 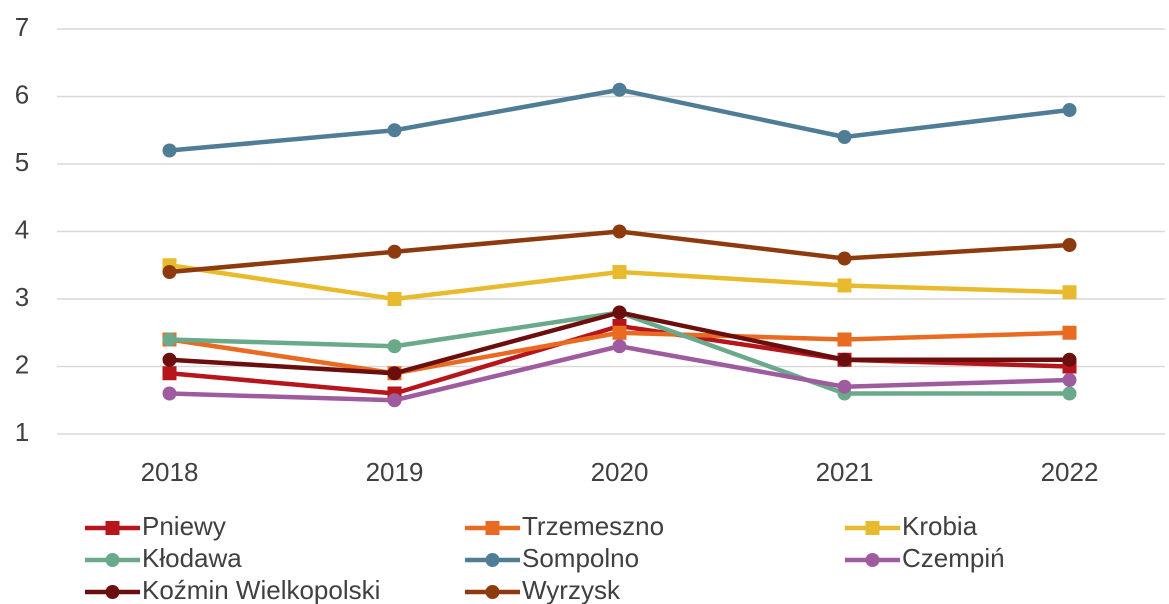 I want to click on x-tick-label: 2019, so click(x=395, y=472).